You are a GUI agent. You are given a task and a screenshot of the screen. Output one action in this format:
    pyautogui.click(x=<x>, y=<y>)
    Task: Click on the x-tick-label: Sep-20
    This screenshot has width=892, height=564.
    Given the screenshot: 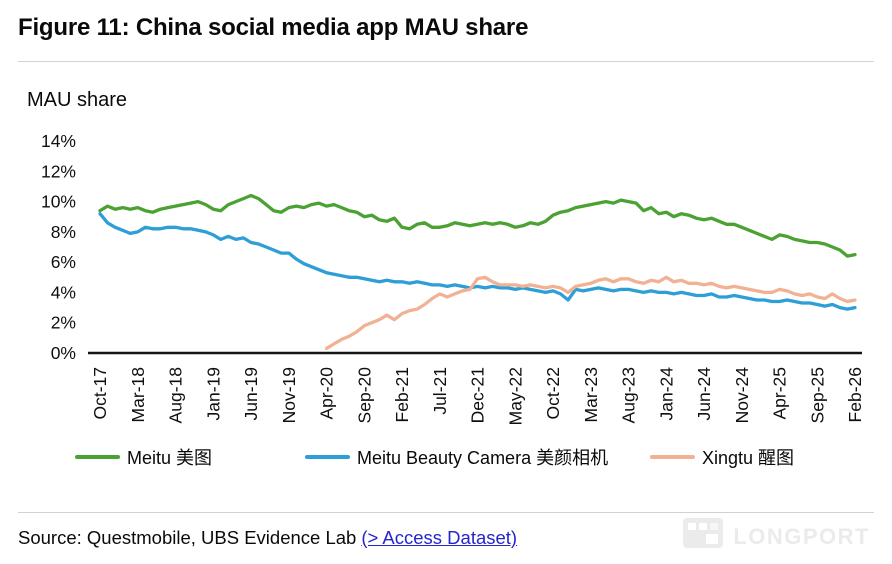 What is the action you would take?
    pyautogui.click(x=364, y=395)
    